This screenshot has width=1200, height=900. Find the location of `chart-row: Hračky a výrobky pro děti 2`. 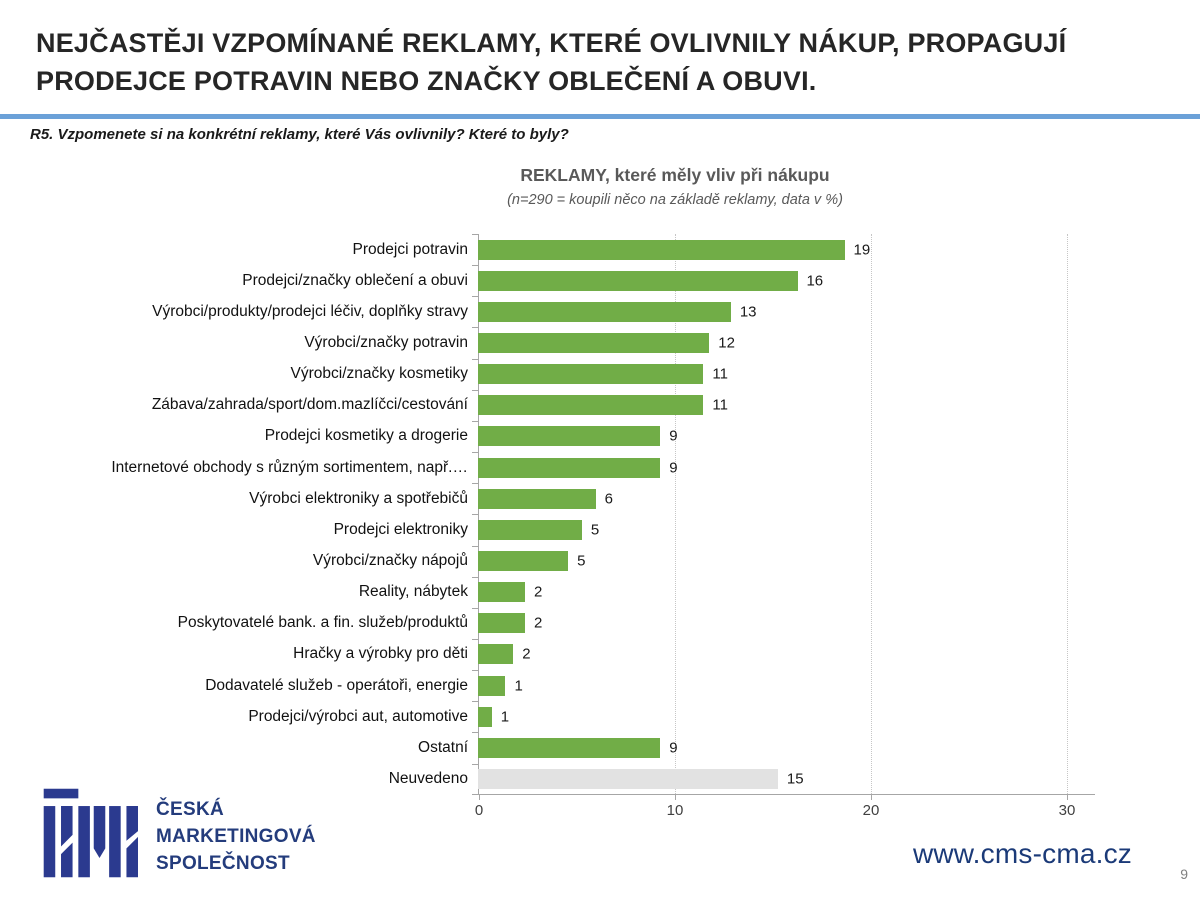

chart-row: Hračky a výrobky pro děti 2 is located at coordinates (590, 654).